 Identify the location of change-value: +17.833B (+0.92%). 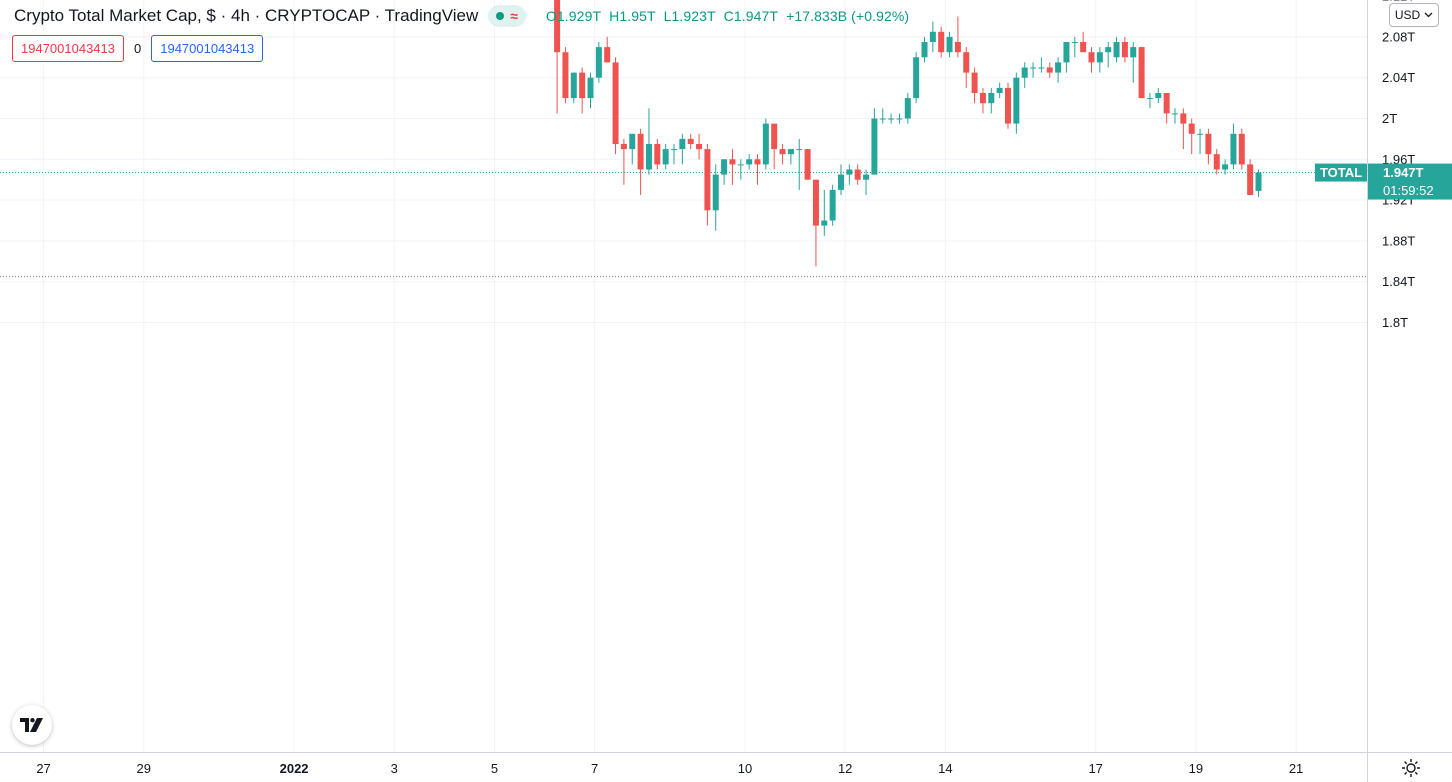
(848, 16).